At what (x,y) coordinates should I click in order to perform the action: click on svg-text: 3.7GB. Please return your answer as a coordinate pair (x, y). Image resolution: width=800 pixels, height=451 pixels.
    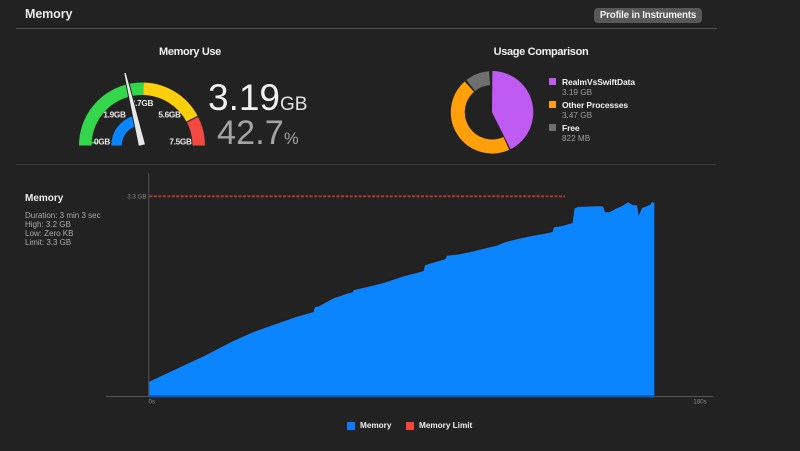
    Looking at the image, I should click on (142, 103).